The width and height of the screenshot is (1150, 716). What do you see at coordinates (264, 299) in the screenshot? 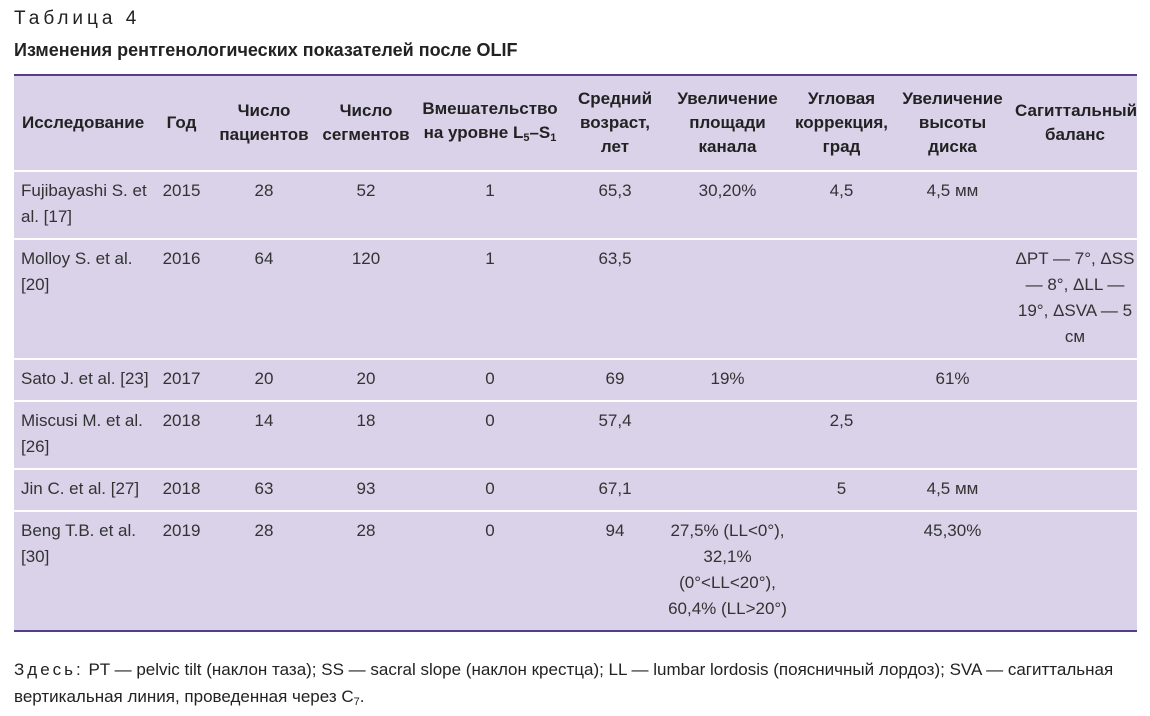
I see `cell-patients: 64` at bounding box center [264, 299].